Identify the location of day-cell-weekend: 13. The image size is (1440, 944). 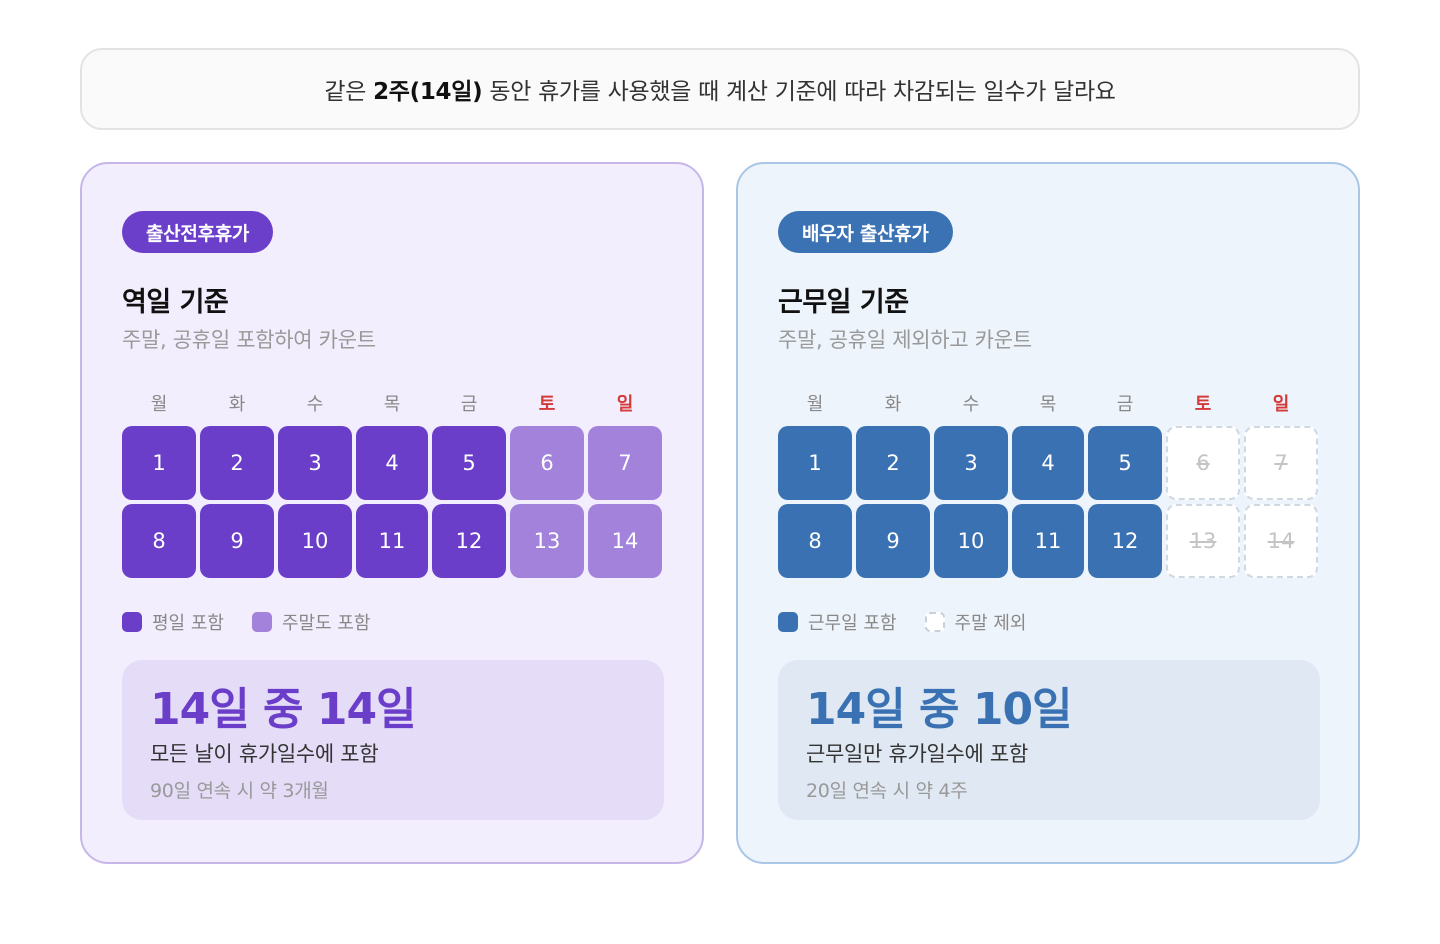
(547, 541).